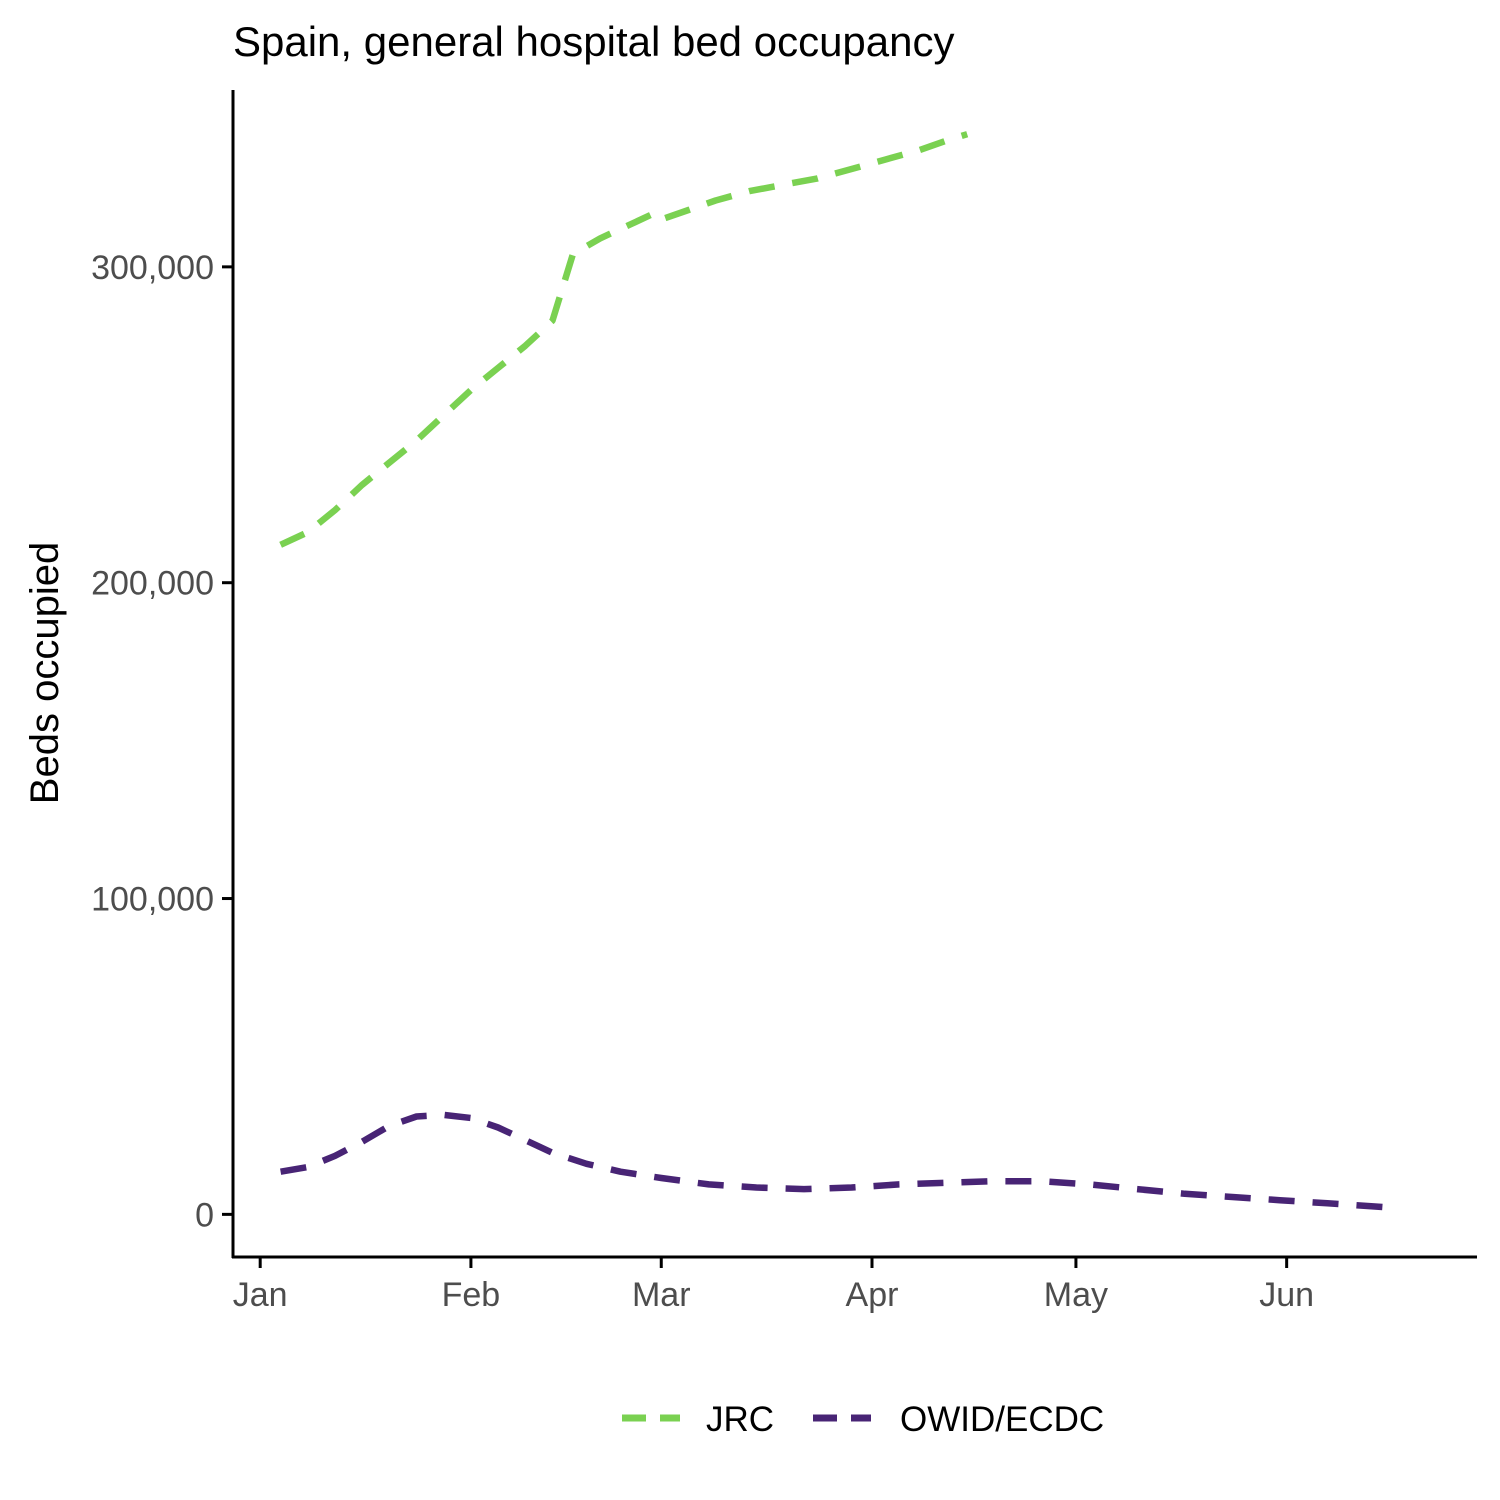  Describe the element at coordinates (471, 1295) in the screenshot. I see `x-tick-label: Feb` at that location.